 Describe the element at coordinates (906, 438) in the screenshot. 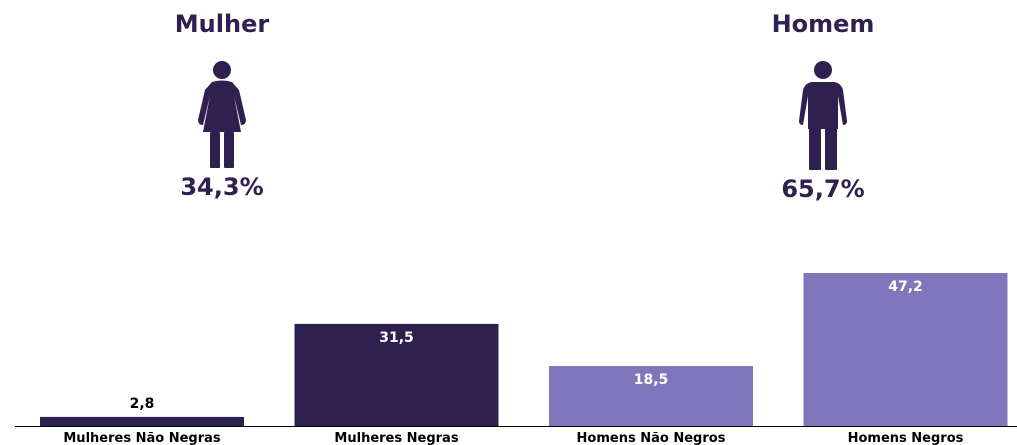

I see `category-label-4: Homens Negros` at that location.